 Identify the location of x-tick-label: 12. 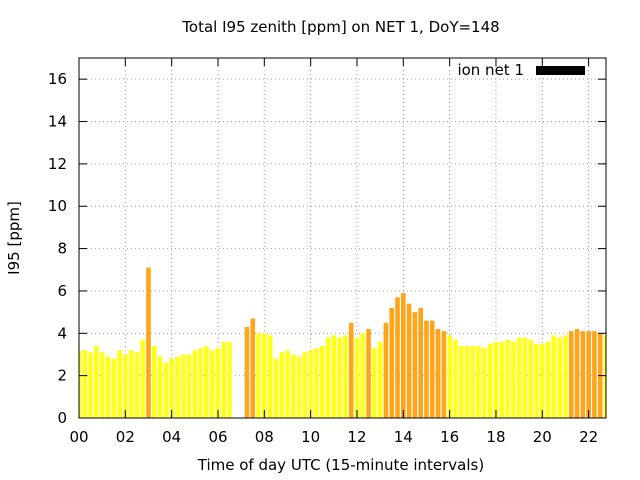
(356, 437).